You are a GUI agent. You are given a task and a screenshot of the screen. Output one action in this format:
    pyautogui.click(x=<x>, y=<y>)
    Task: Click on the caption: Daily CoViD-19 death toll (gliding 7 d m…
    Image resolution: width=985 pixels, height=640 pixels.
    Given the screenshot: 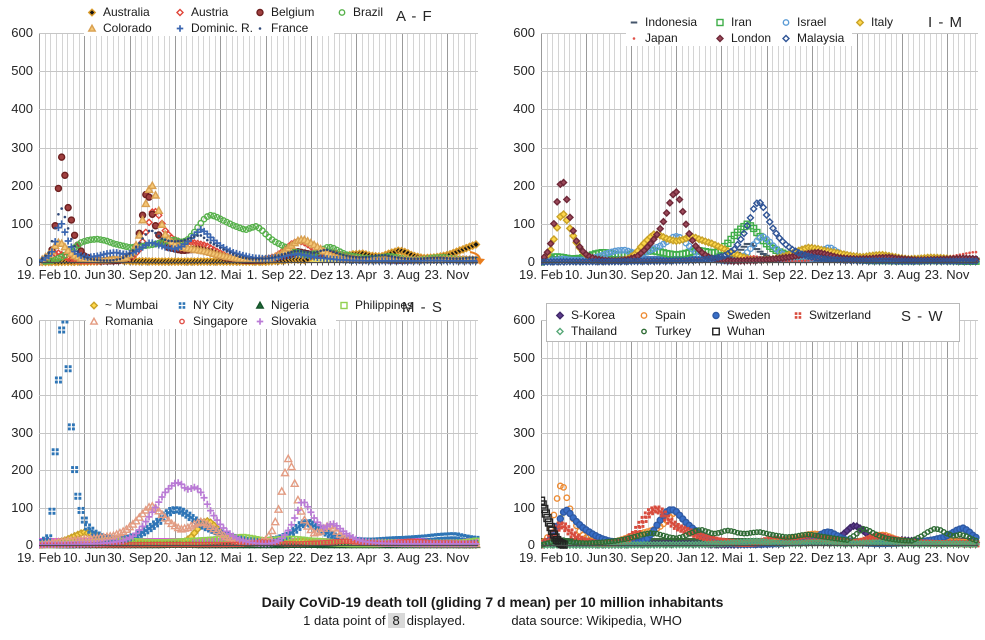 What is the action you would take?
    pyautogui.click(x=492, y=611)
    